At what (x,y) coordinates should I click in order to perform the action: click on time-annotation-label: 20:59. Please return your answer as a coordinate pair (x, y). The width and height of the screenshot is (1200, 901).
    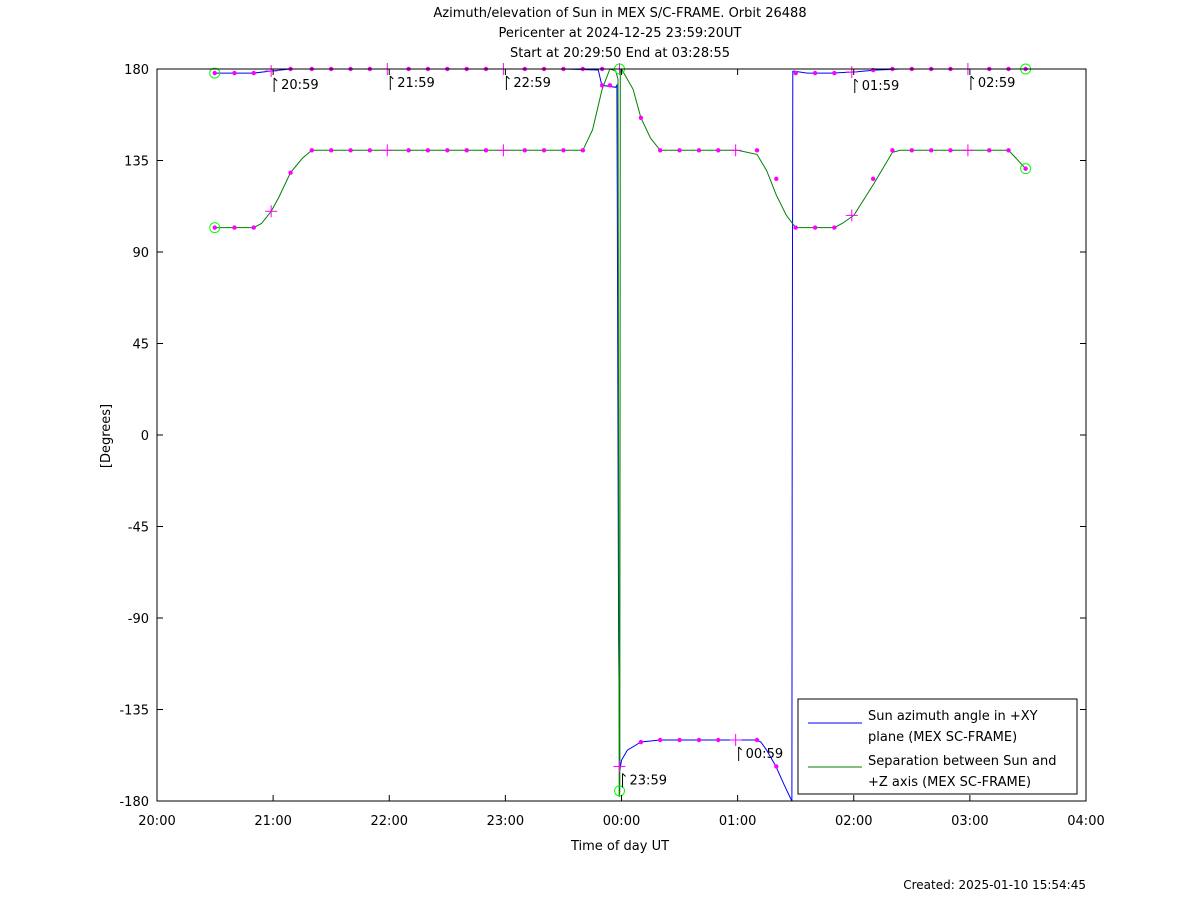
    Looking at the image, I should click on (299, 85).